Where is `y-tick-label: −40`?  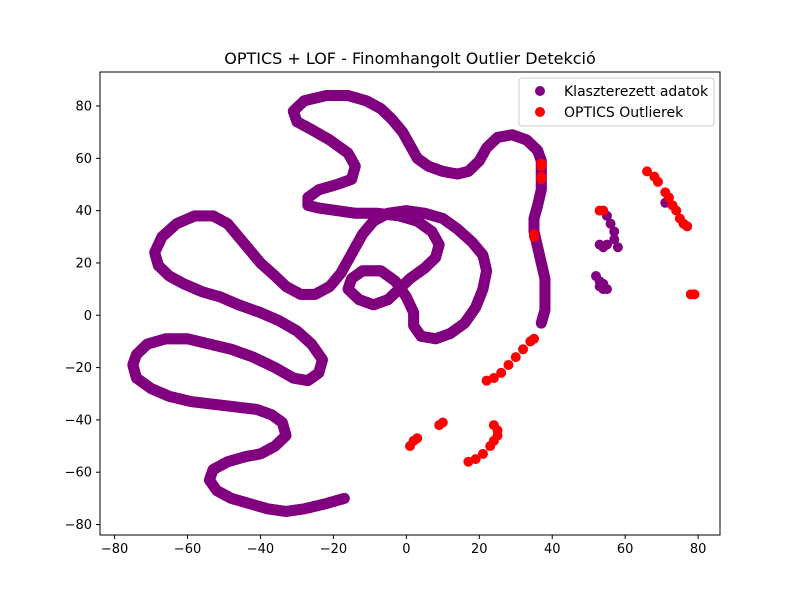 y-tick-label: −40 is located at coordinates (78, 420).